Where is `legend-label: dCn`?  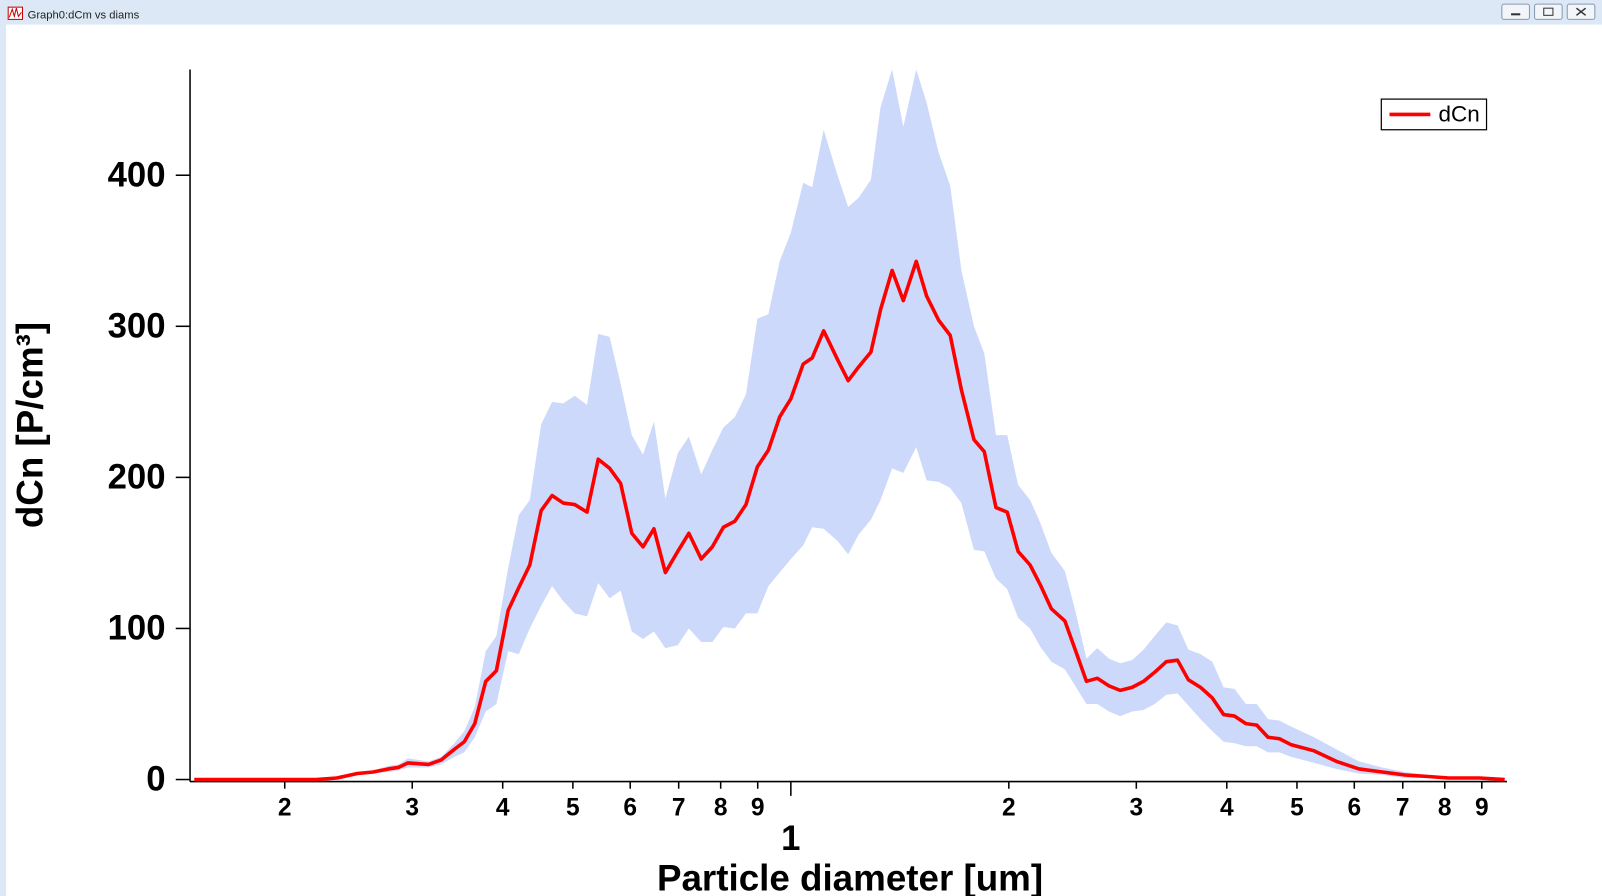
legend-label: dCn is located at coordinates (1459, 113).